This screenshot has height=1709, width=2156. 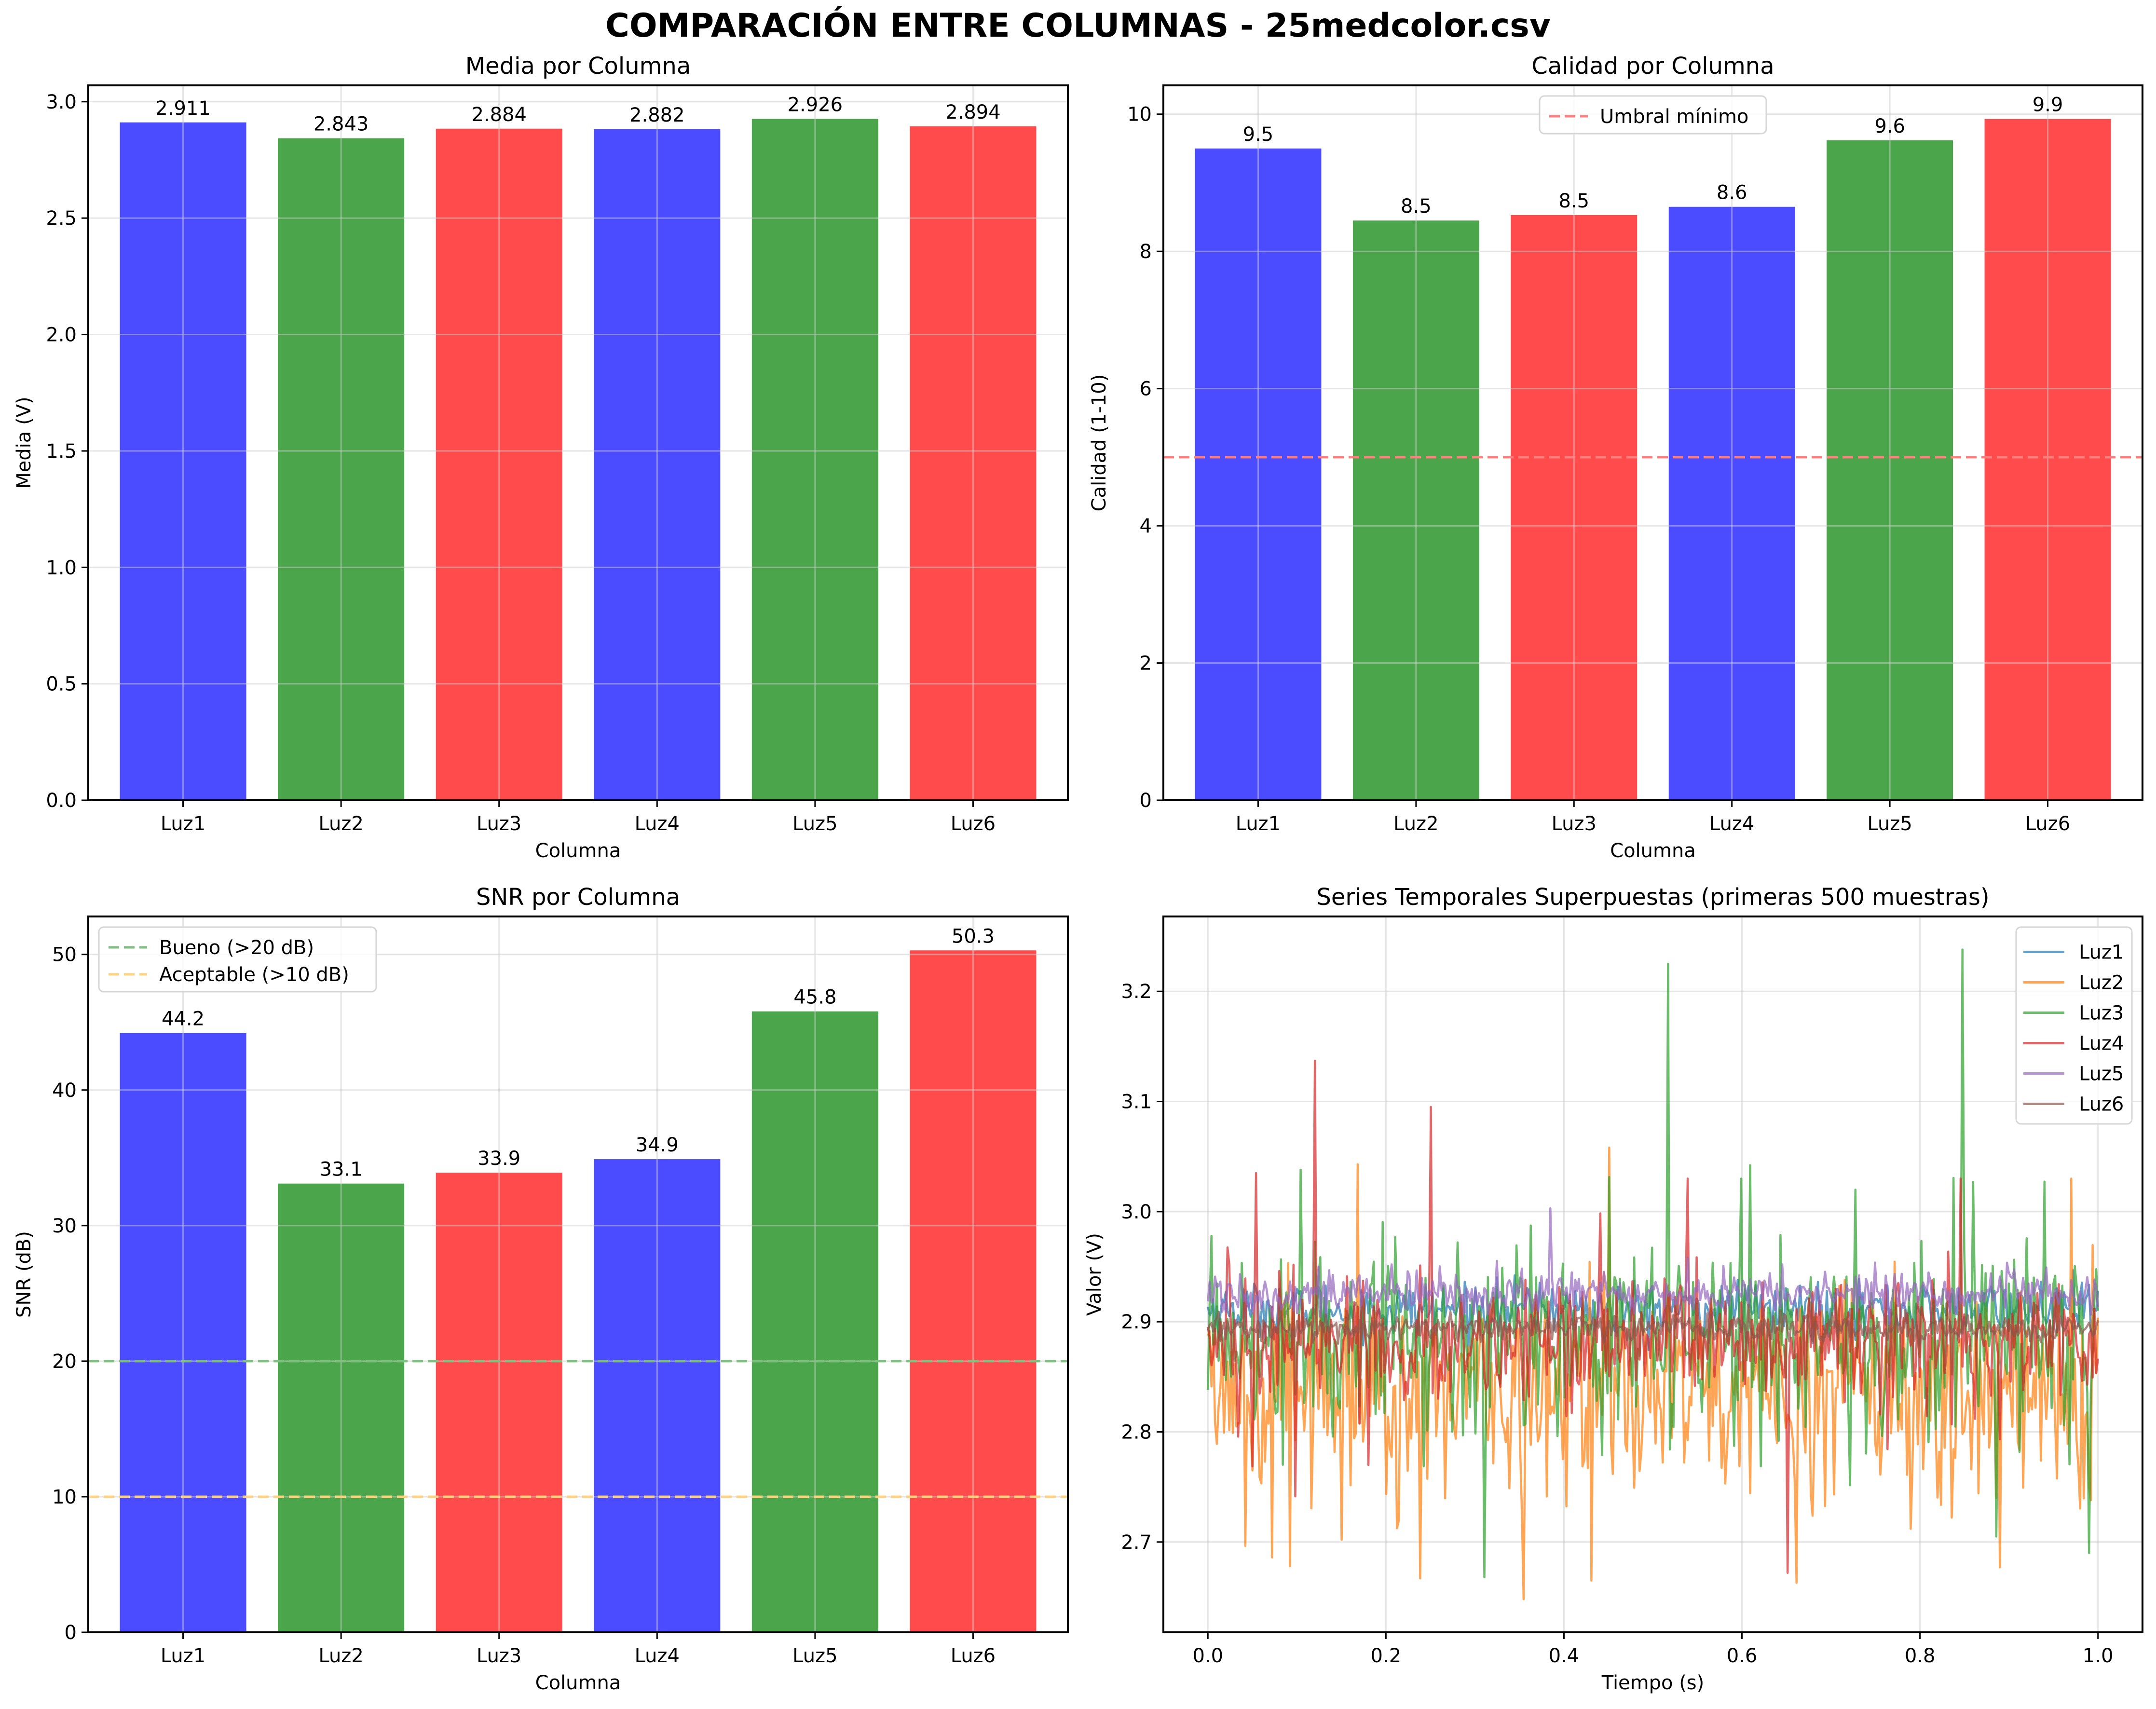 What do you see at coordinates (61, 684) in the screenshot?
I see `y-tick-label: 0.5` at bounding box center [61, 684].